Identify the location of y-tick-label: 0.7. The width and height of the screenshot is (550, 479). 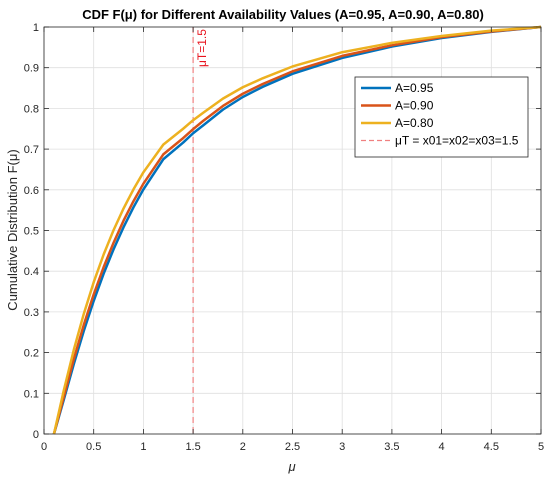
(31, 150).